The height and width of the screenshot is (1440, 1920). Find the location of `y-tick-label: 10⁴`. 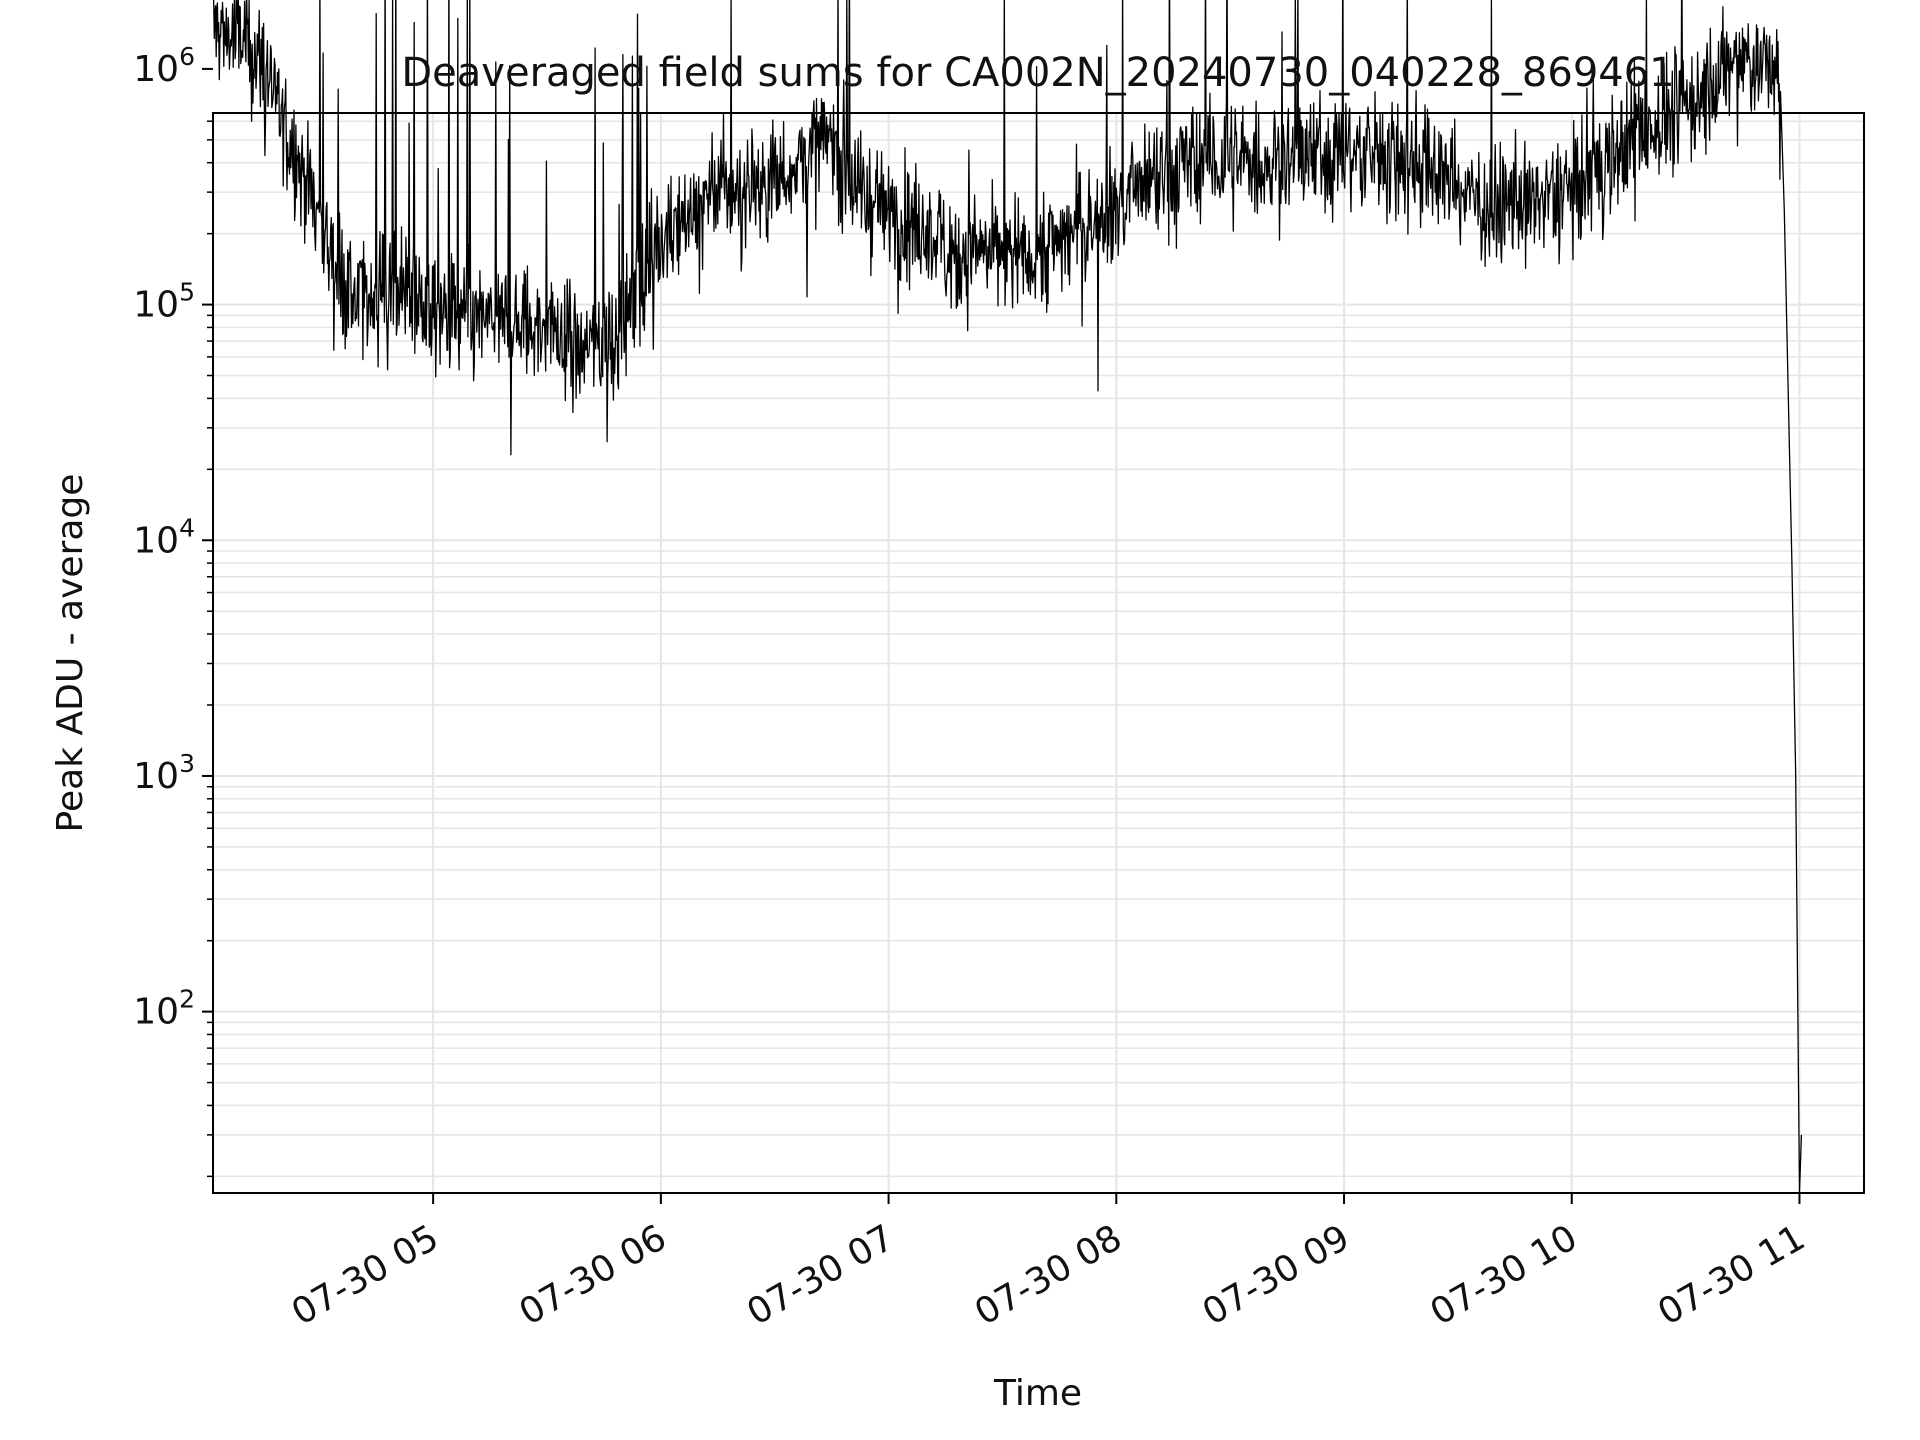

y-tick-label: 10⁴ is located at coordinates (164, 537).